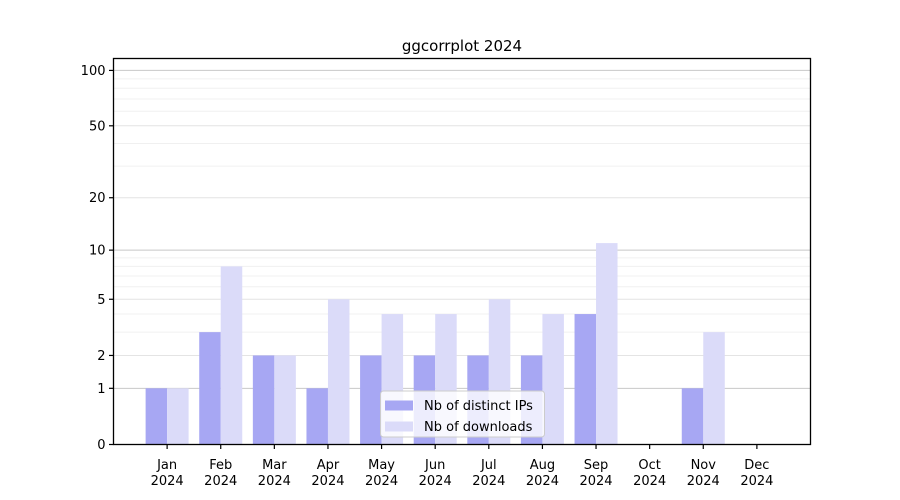  I want to click on bar-sep-distinct-ips, so click(585, 379).